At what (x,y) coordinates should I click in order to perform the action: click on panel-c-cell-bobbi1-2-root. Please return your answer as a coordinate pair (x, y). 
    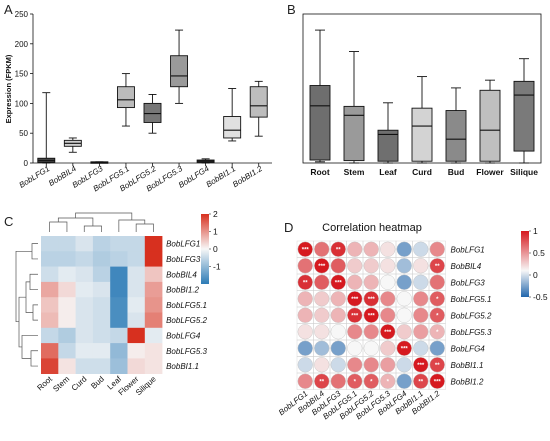
    Looking at the image, I should click on (50, 289).